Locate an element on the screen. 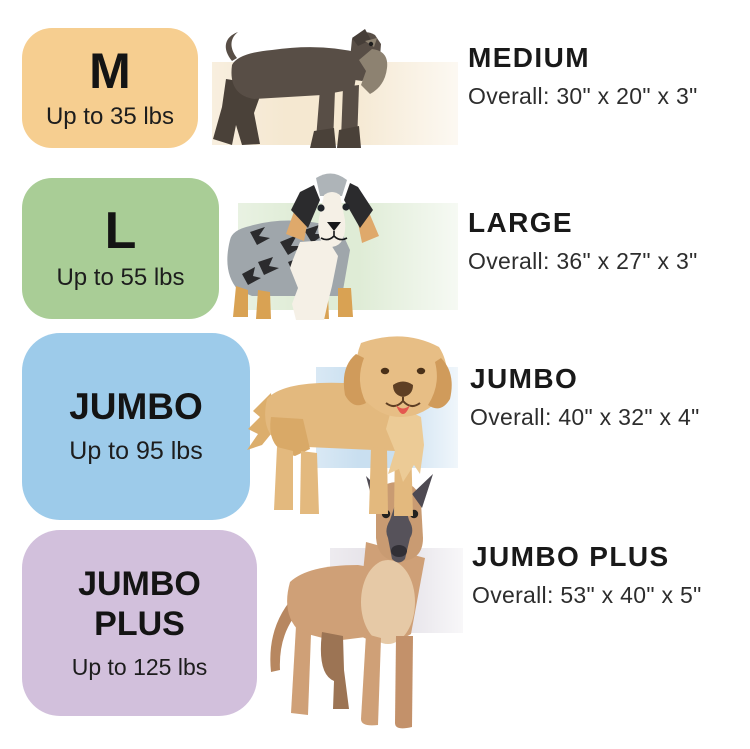  size-badge-jumbo-plus: JUMBO PLUS Up to 125 lbs is located at coordinates (139, 623).